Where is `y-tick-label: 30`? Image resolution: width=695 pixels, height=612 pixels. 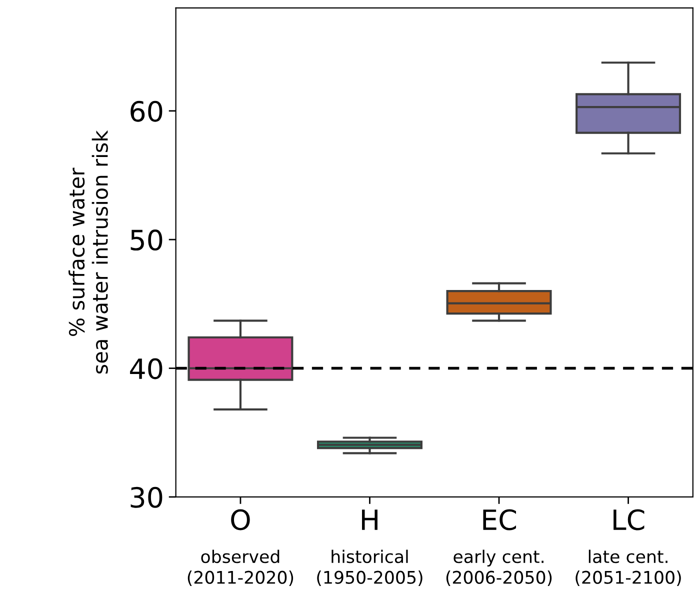
y-tick-label: 30 is located at coordinates (146, 497).